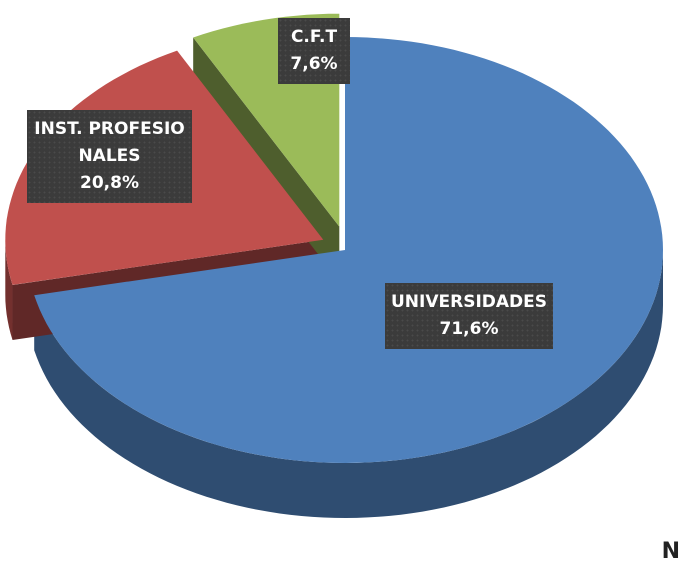 The height and width of the screenshot is (564, 680). I want to click on corner-text: N, so click(670, 551).